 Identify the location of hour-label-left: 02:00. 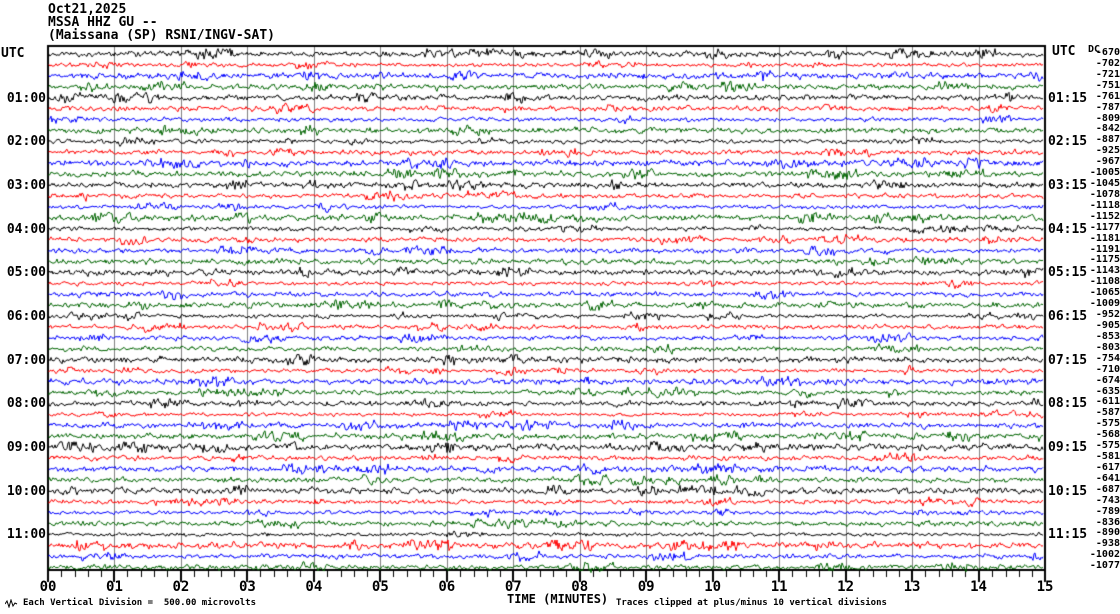
(26, 142).